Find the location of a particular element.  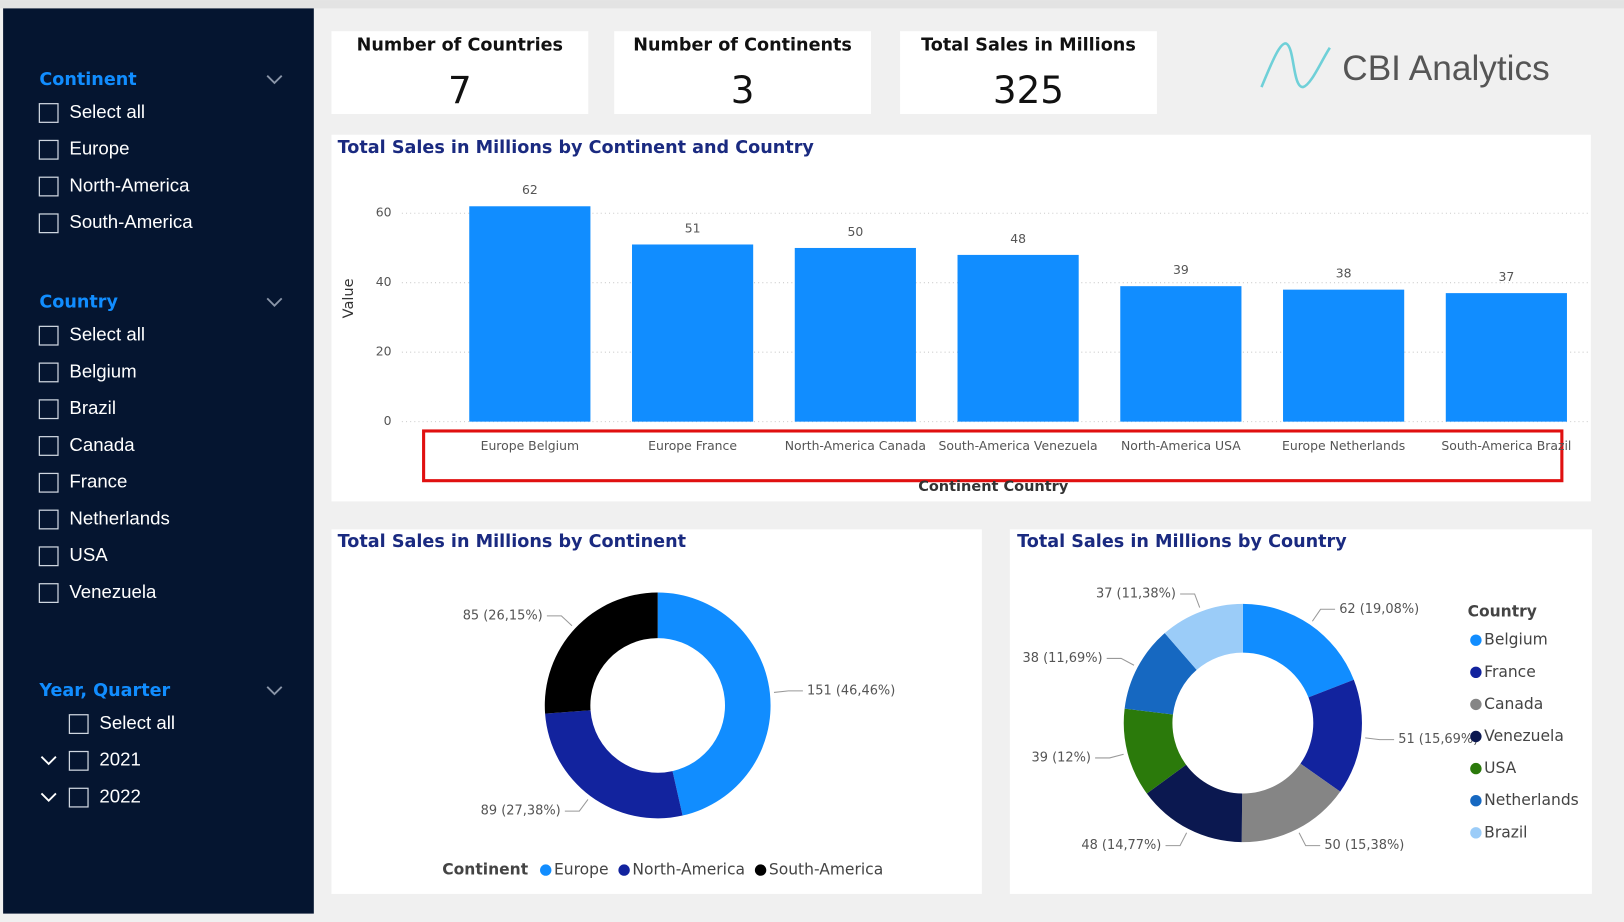

data-label: 151 (46,46%) is located at coordinates (851, 690).